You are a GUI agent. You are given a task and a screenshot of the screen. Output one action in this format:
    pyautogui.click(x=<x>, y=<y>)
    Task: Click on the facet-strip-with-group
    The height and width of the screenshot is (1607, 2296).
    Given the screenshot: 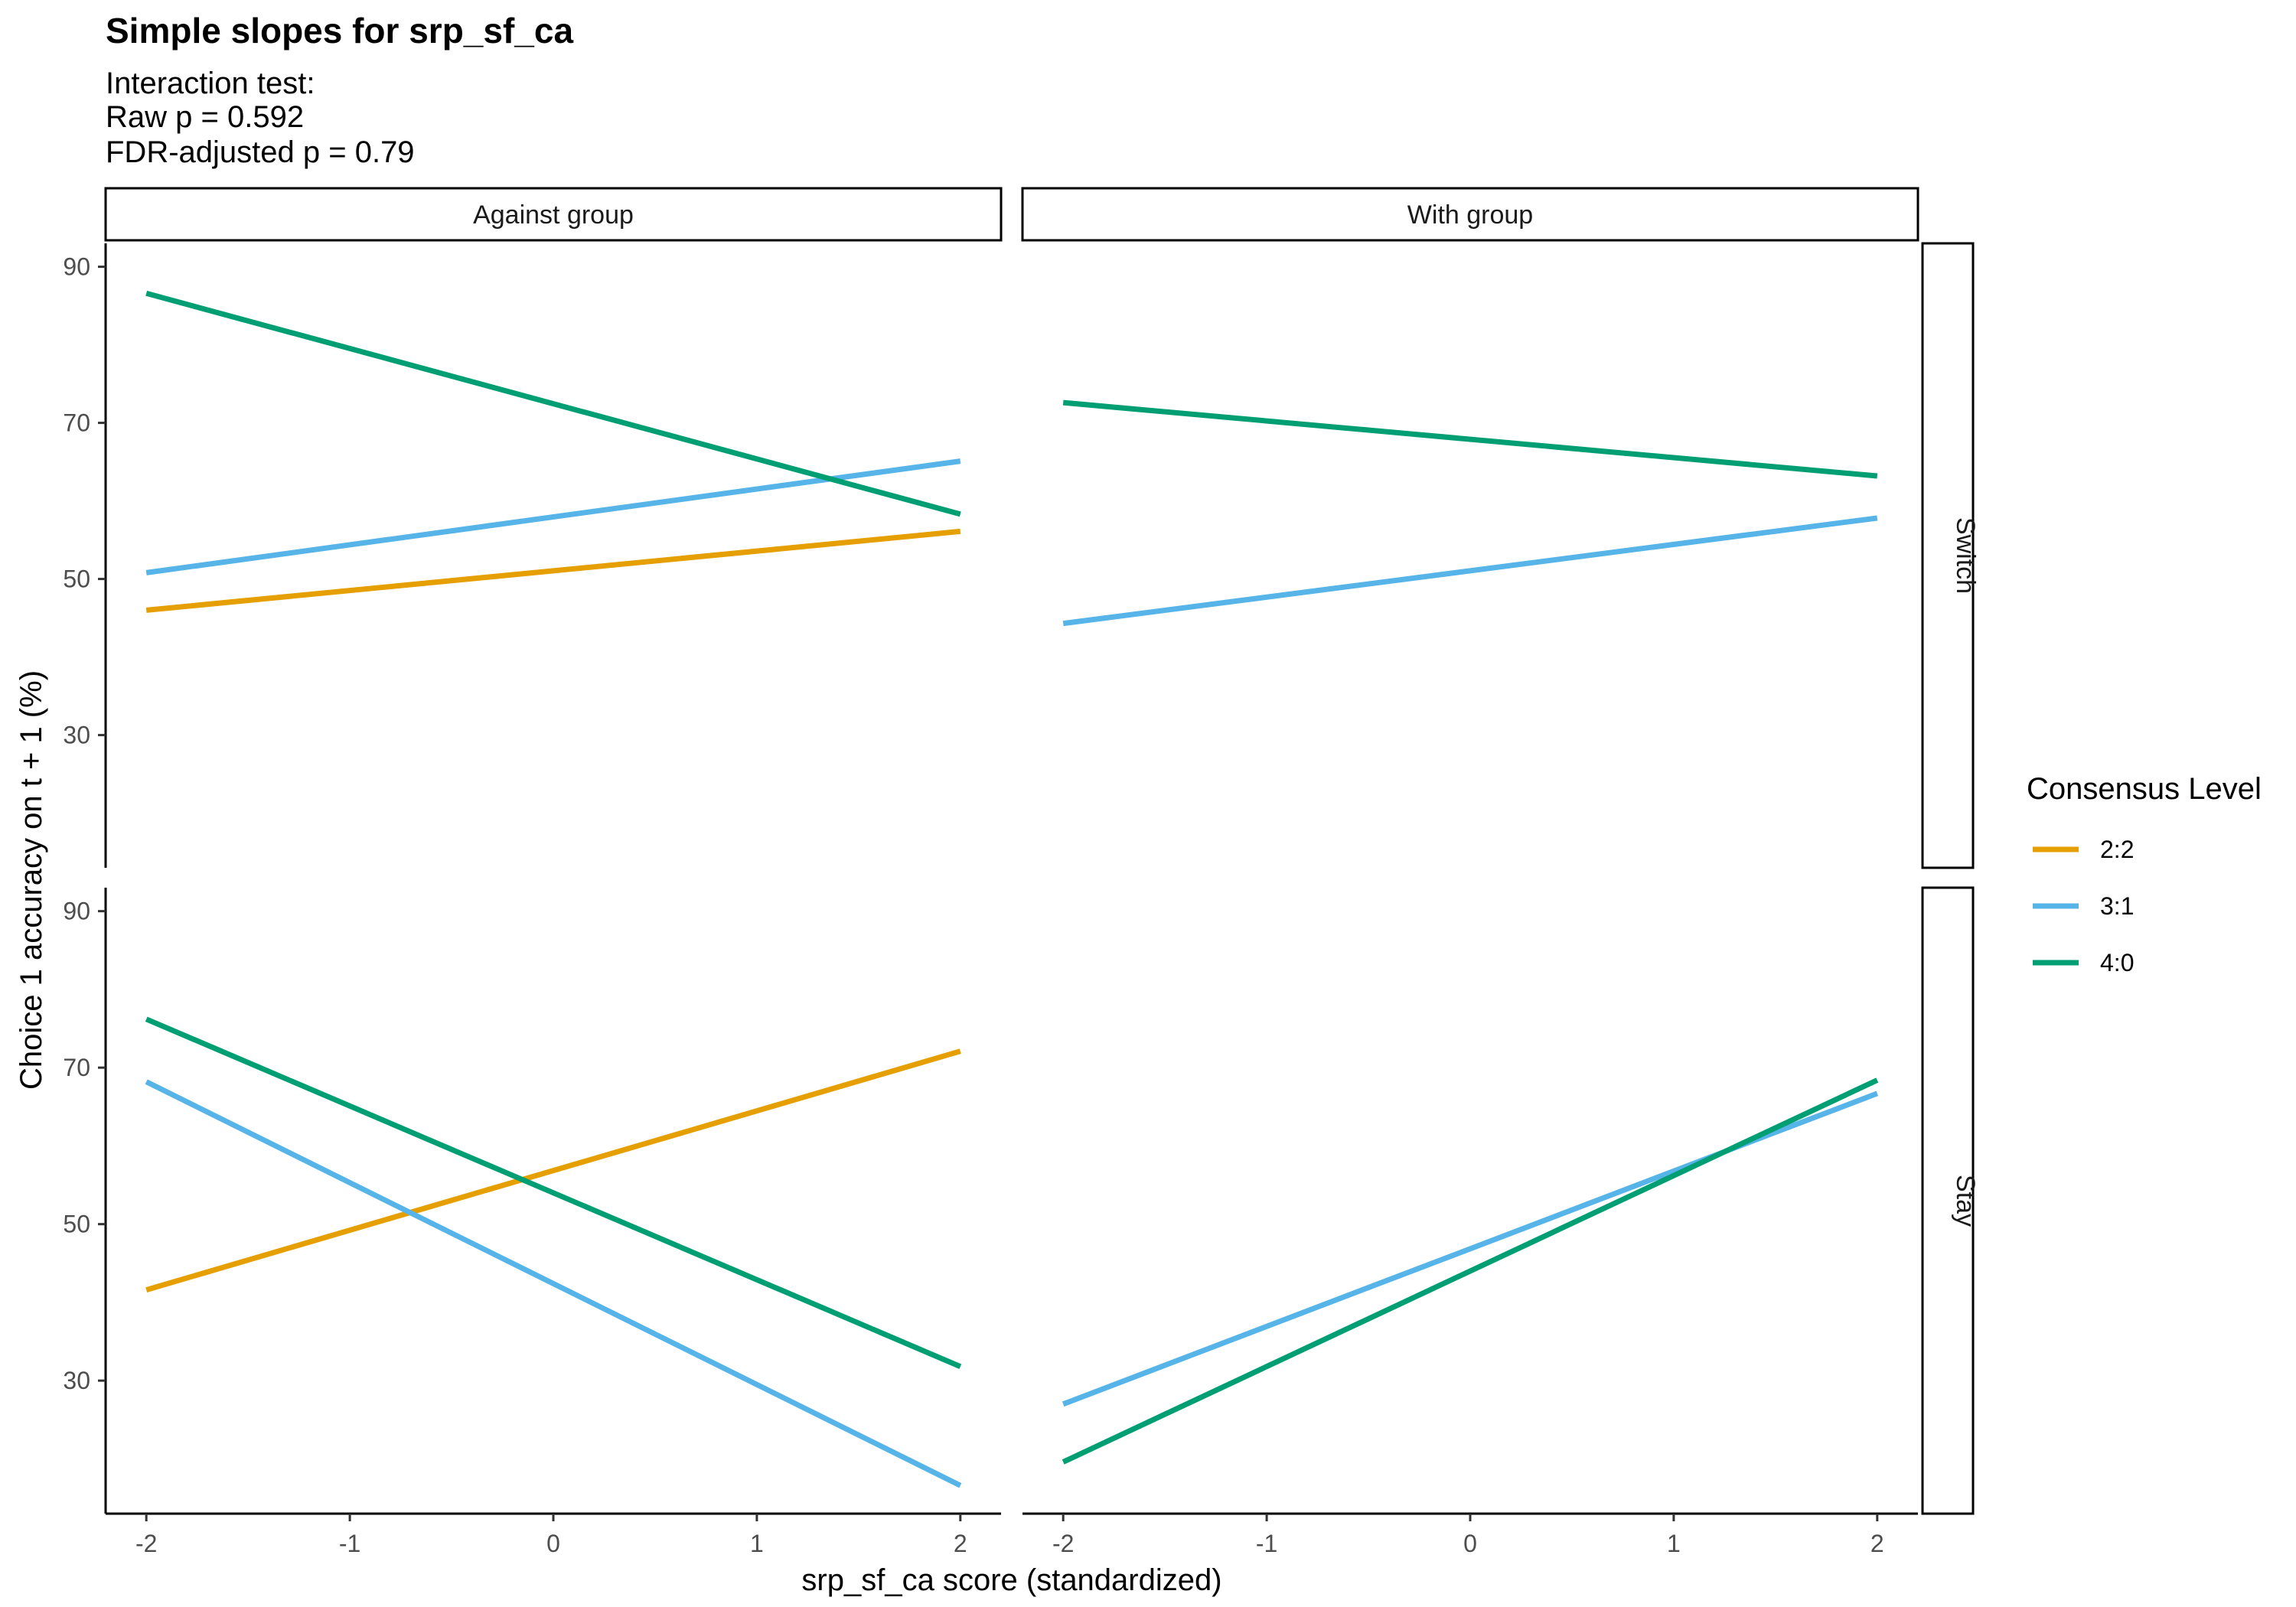 What is the action you would take?
    pyautogui.click(x=1470, y=214)
    